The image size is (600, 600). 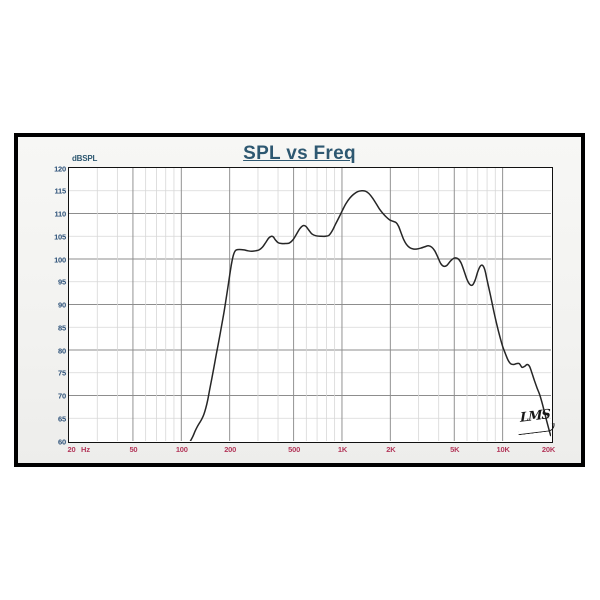 I want to click on y-axis-tick: 95, so click(x=62, y=282).